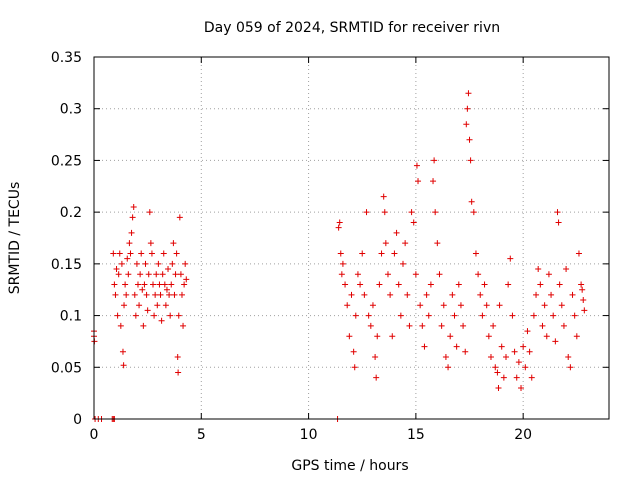  Describe the element at coordinates (66, 161) in the screenshot. I see `y-tick-label: 0.25` at that location.